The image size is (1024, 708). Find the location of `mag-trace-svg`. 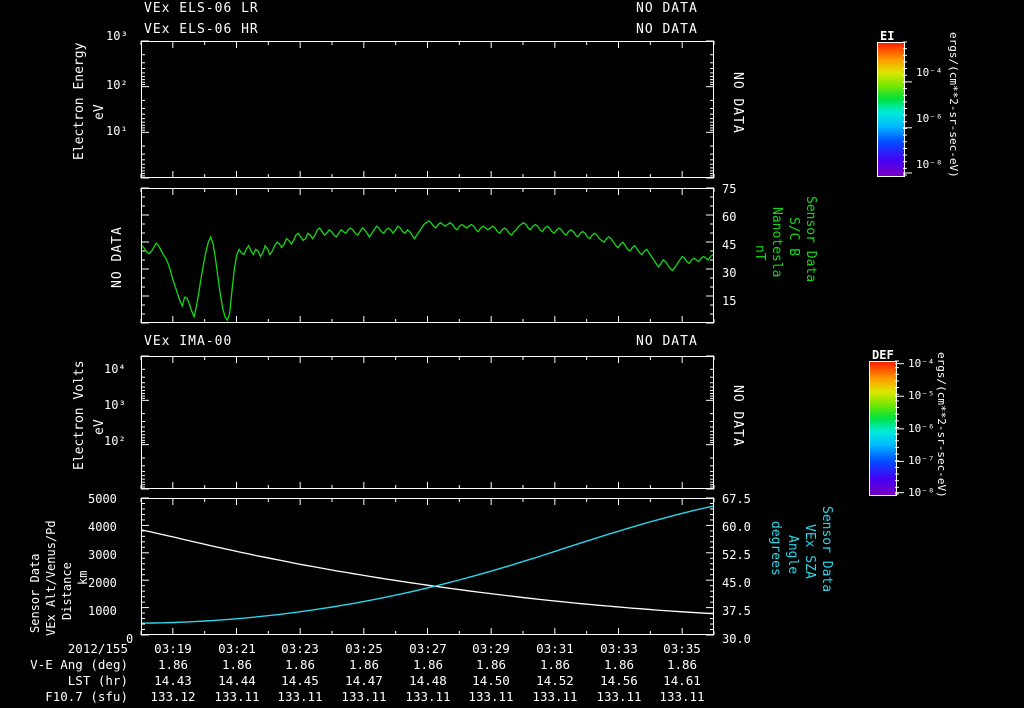

mag-trace-svg is located at coordinates (427, 271).